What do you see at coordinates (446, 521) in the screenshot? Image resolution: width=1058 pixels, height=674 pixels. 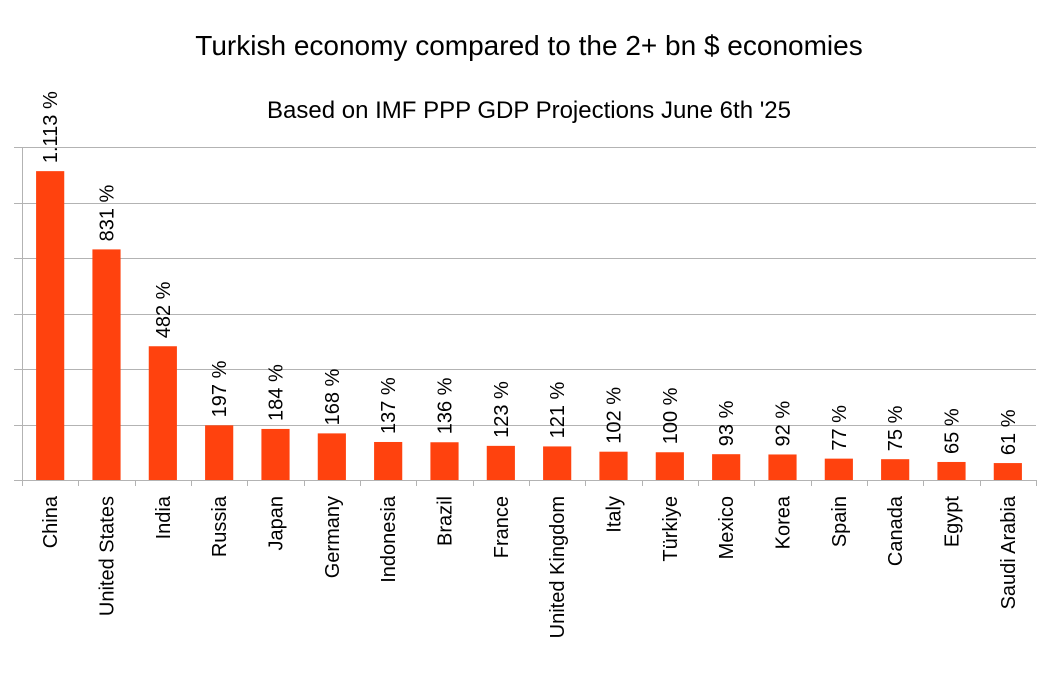 I see `x-tick-label: Brazil` at bounding box center [446, 521].